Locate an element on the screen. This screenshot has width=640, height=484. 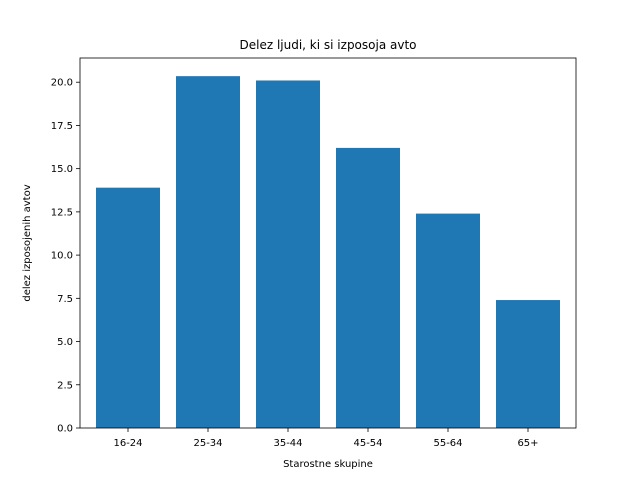
y-tick-label: 10.0 is located at coordinates (62, 256).